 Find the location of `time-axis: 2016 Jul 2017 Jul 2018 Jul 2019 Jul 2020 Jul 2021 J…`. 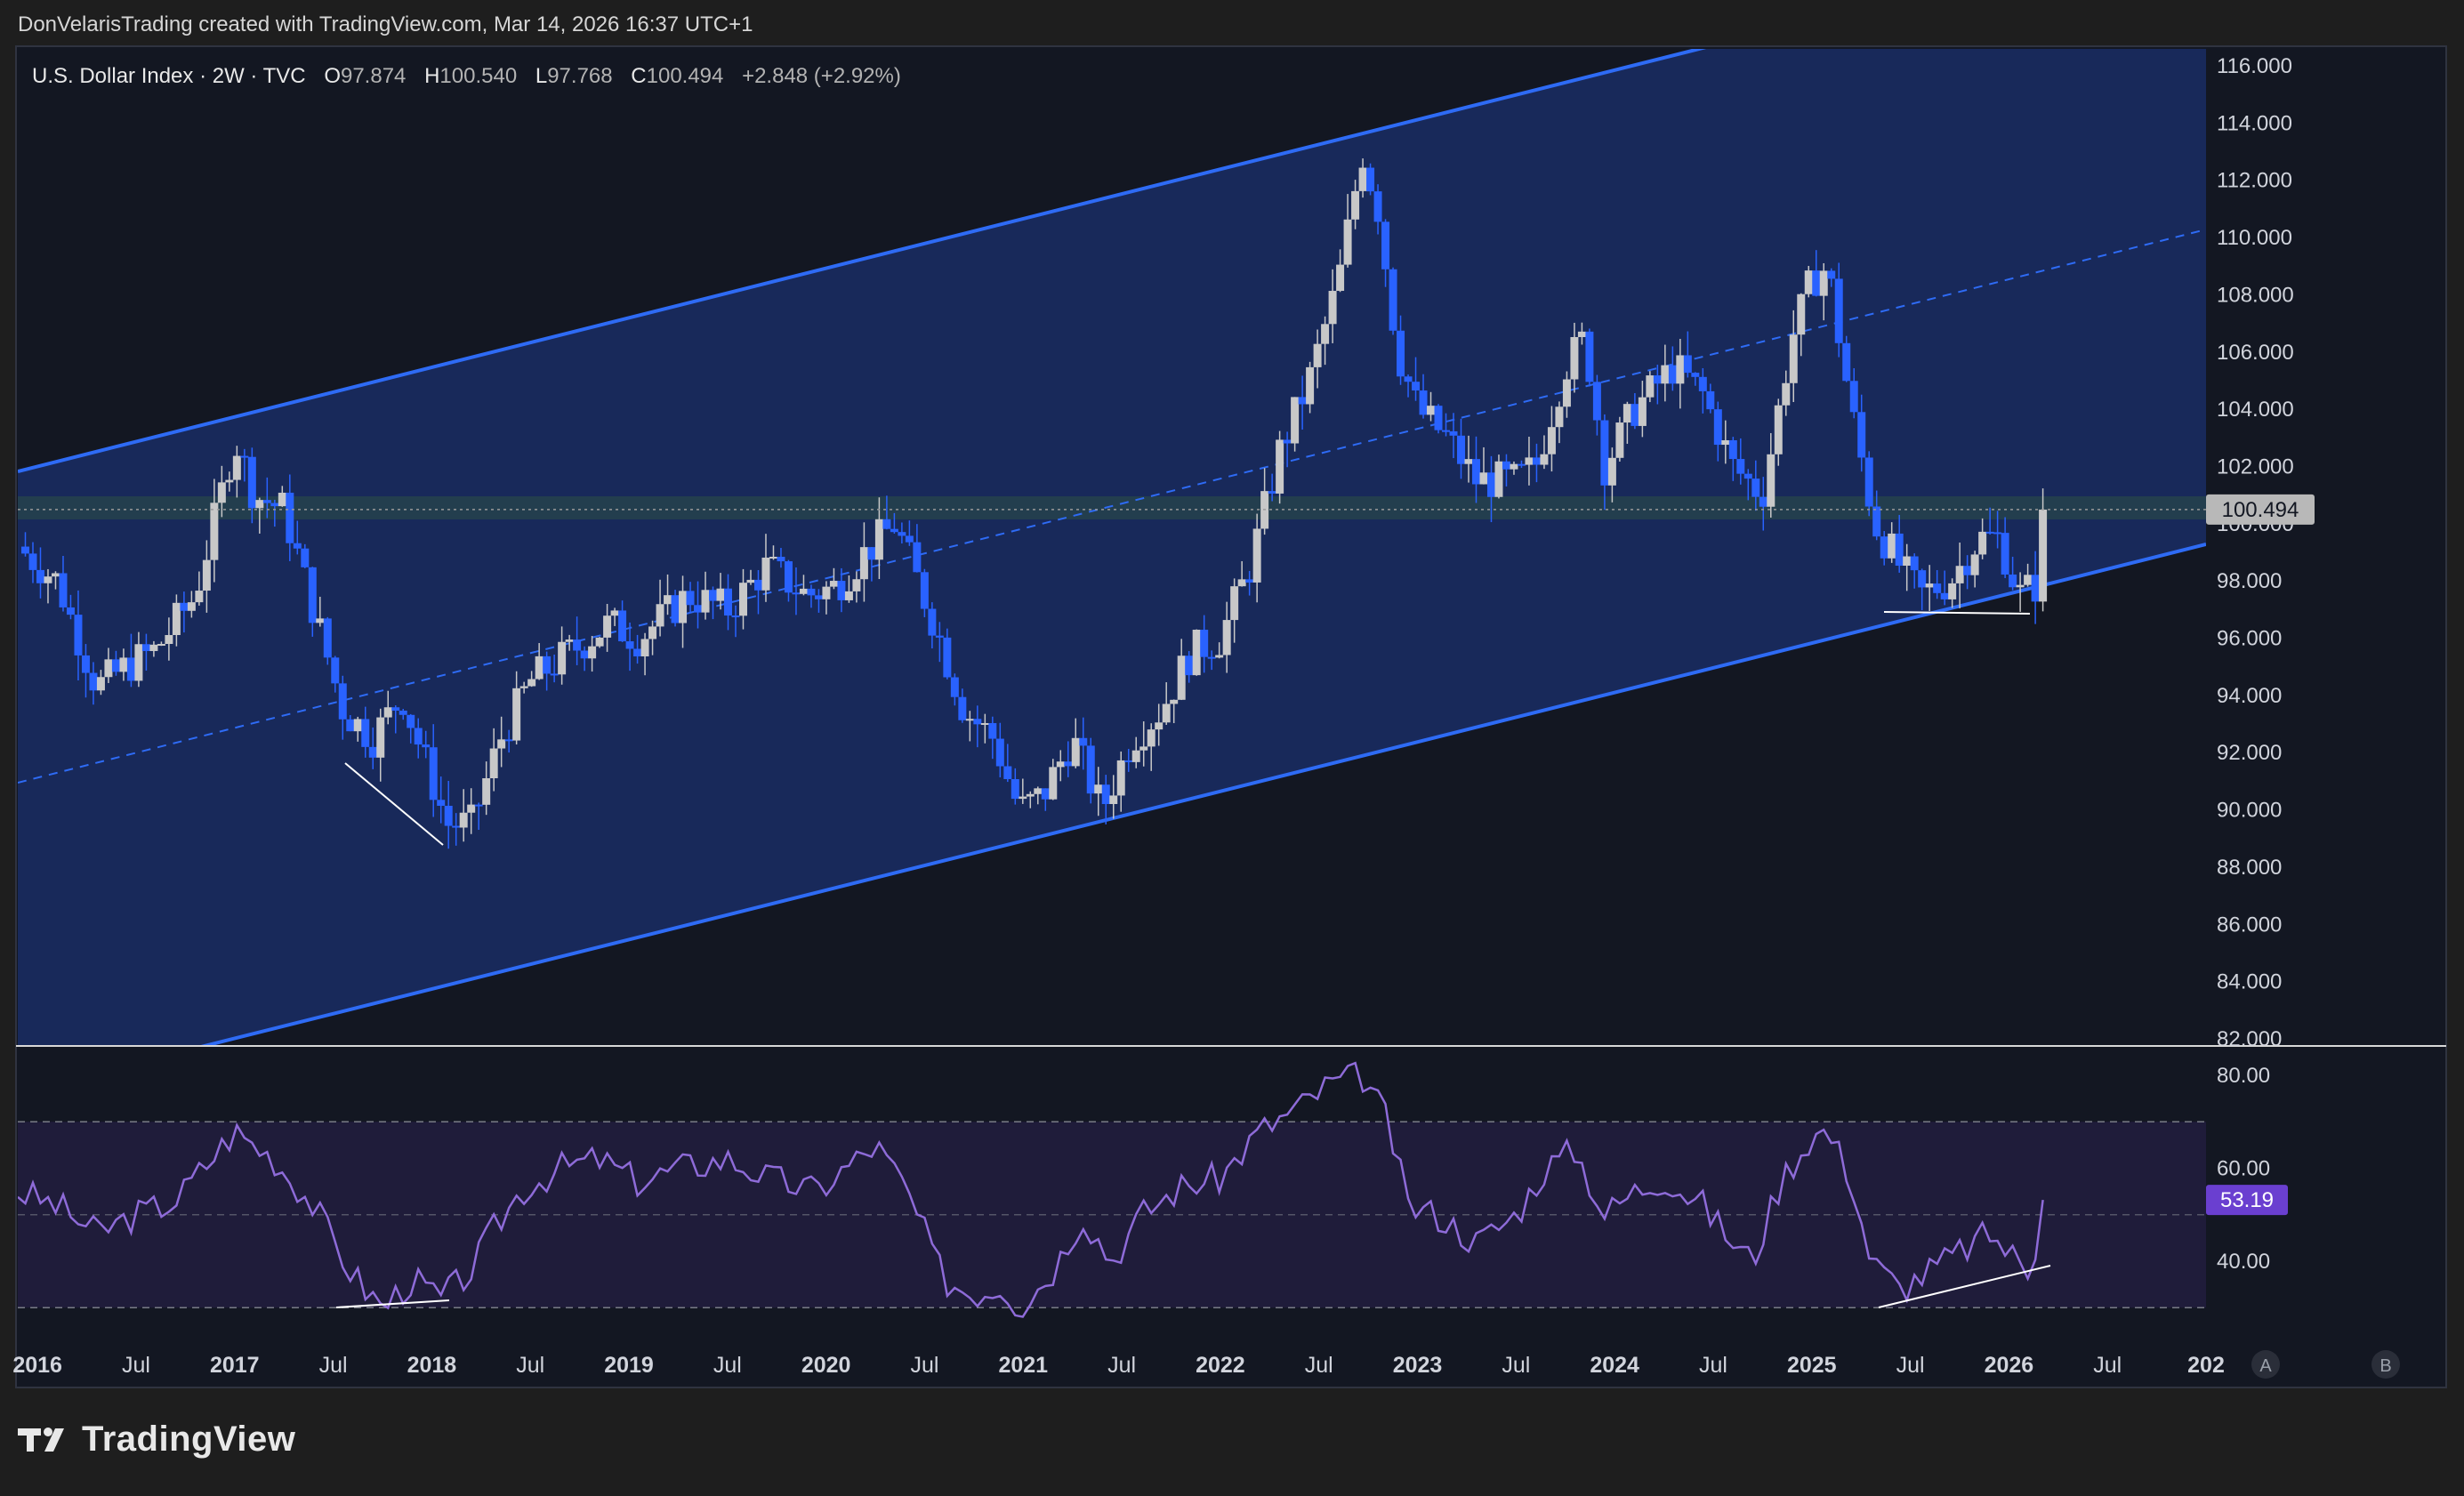

time-axis: 2016 Jul 2017 Jul 2018 Jul 2019 Jul 2020 Jul 2021 J… is located at coordinates (1118, 1365).